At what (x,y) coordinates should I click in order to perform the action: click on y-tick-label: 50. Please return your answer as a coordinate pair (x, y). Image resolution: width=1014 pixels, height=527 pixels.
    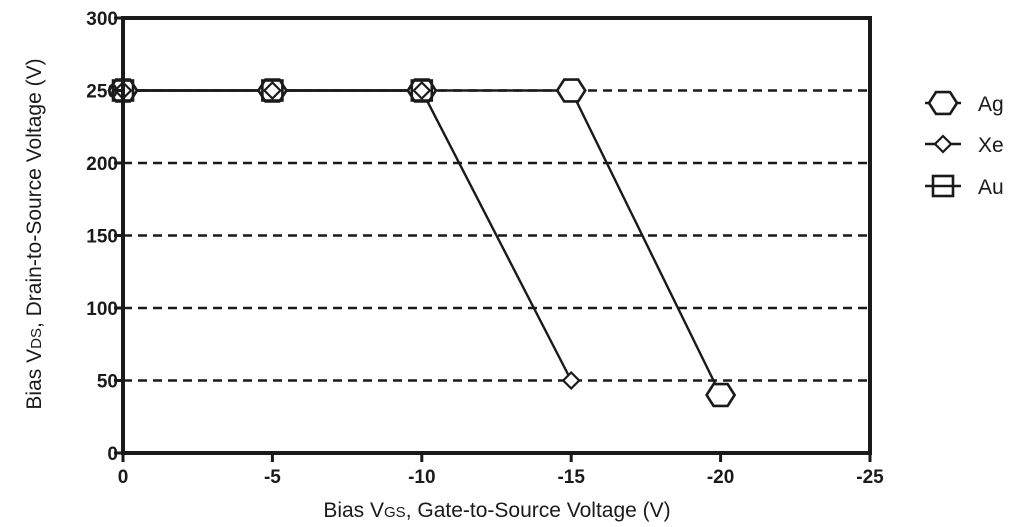
    Looking at the image, I should click on (107, 382).